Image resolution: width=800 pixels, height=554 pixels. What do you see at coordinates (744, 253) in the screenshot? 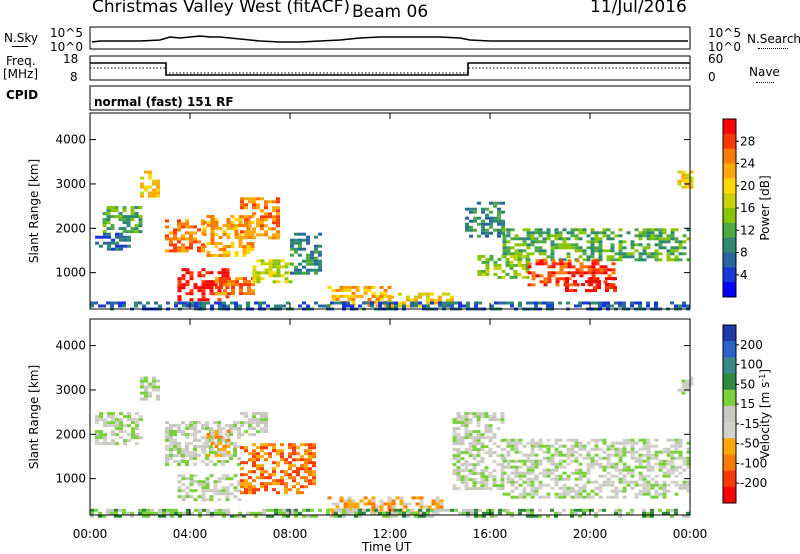
I see `power-colorbar-label: 8` at bounding box center [744, 253].